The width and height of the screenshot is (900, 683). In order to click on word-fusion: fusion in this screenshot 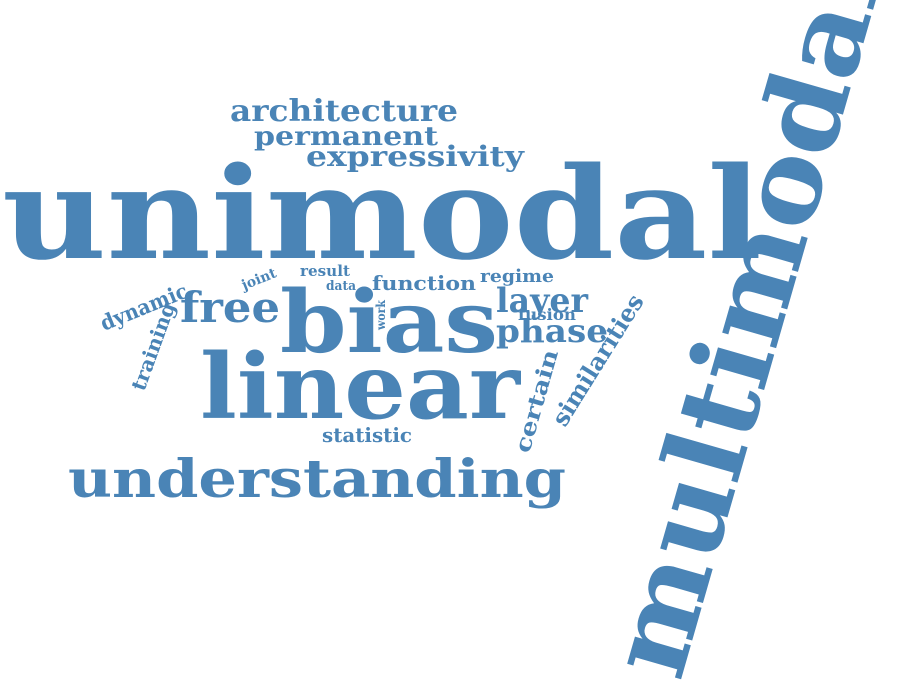, I will do `click(547, 314)`.